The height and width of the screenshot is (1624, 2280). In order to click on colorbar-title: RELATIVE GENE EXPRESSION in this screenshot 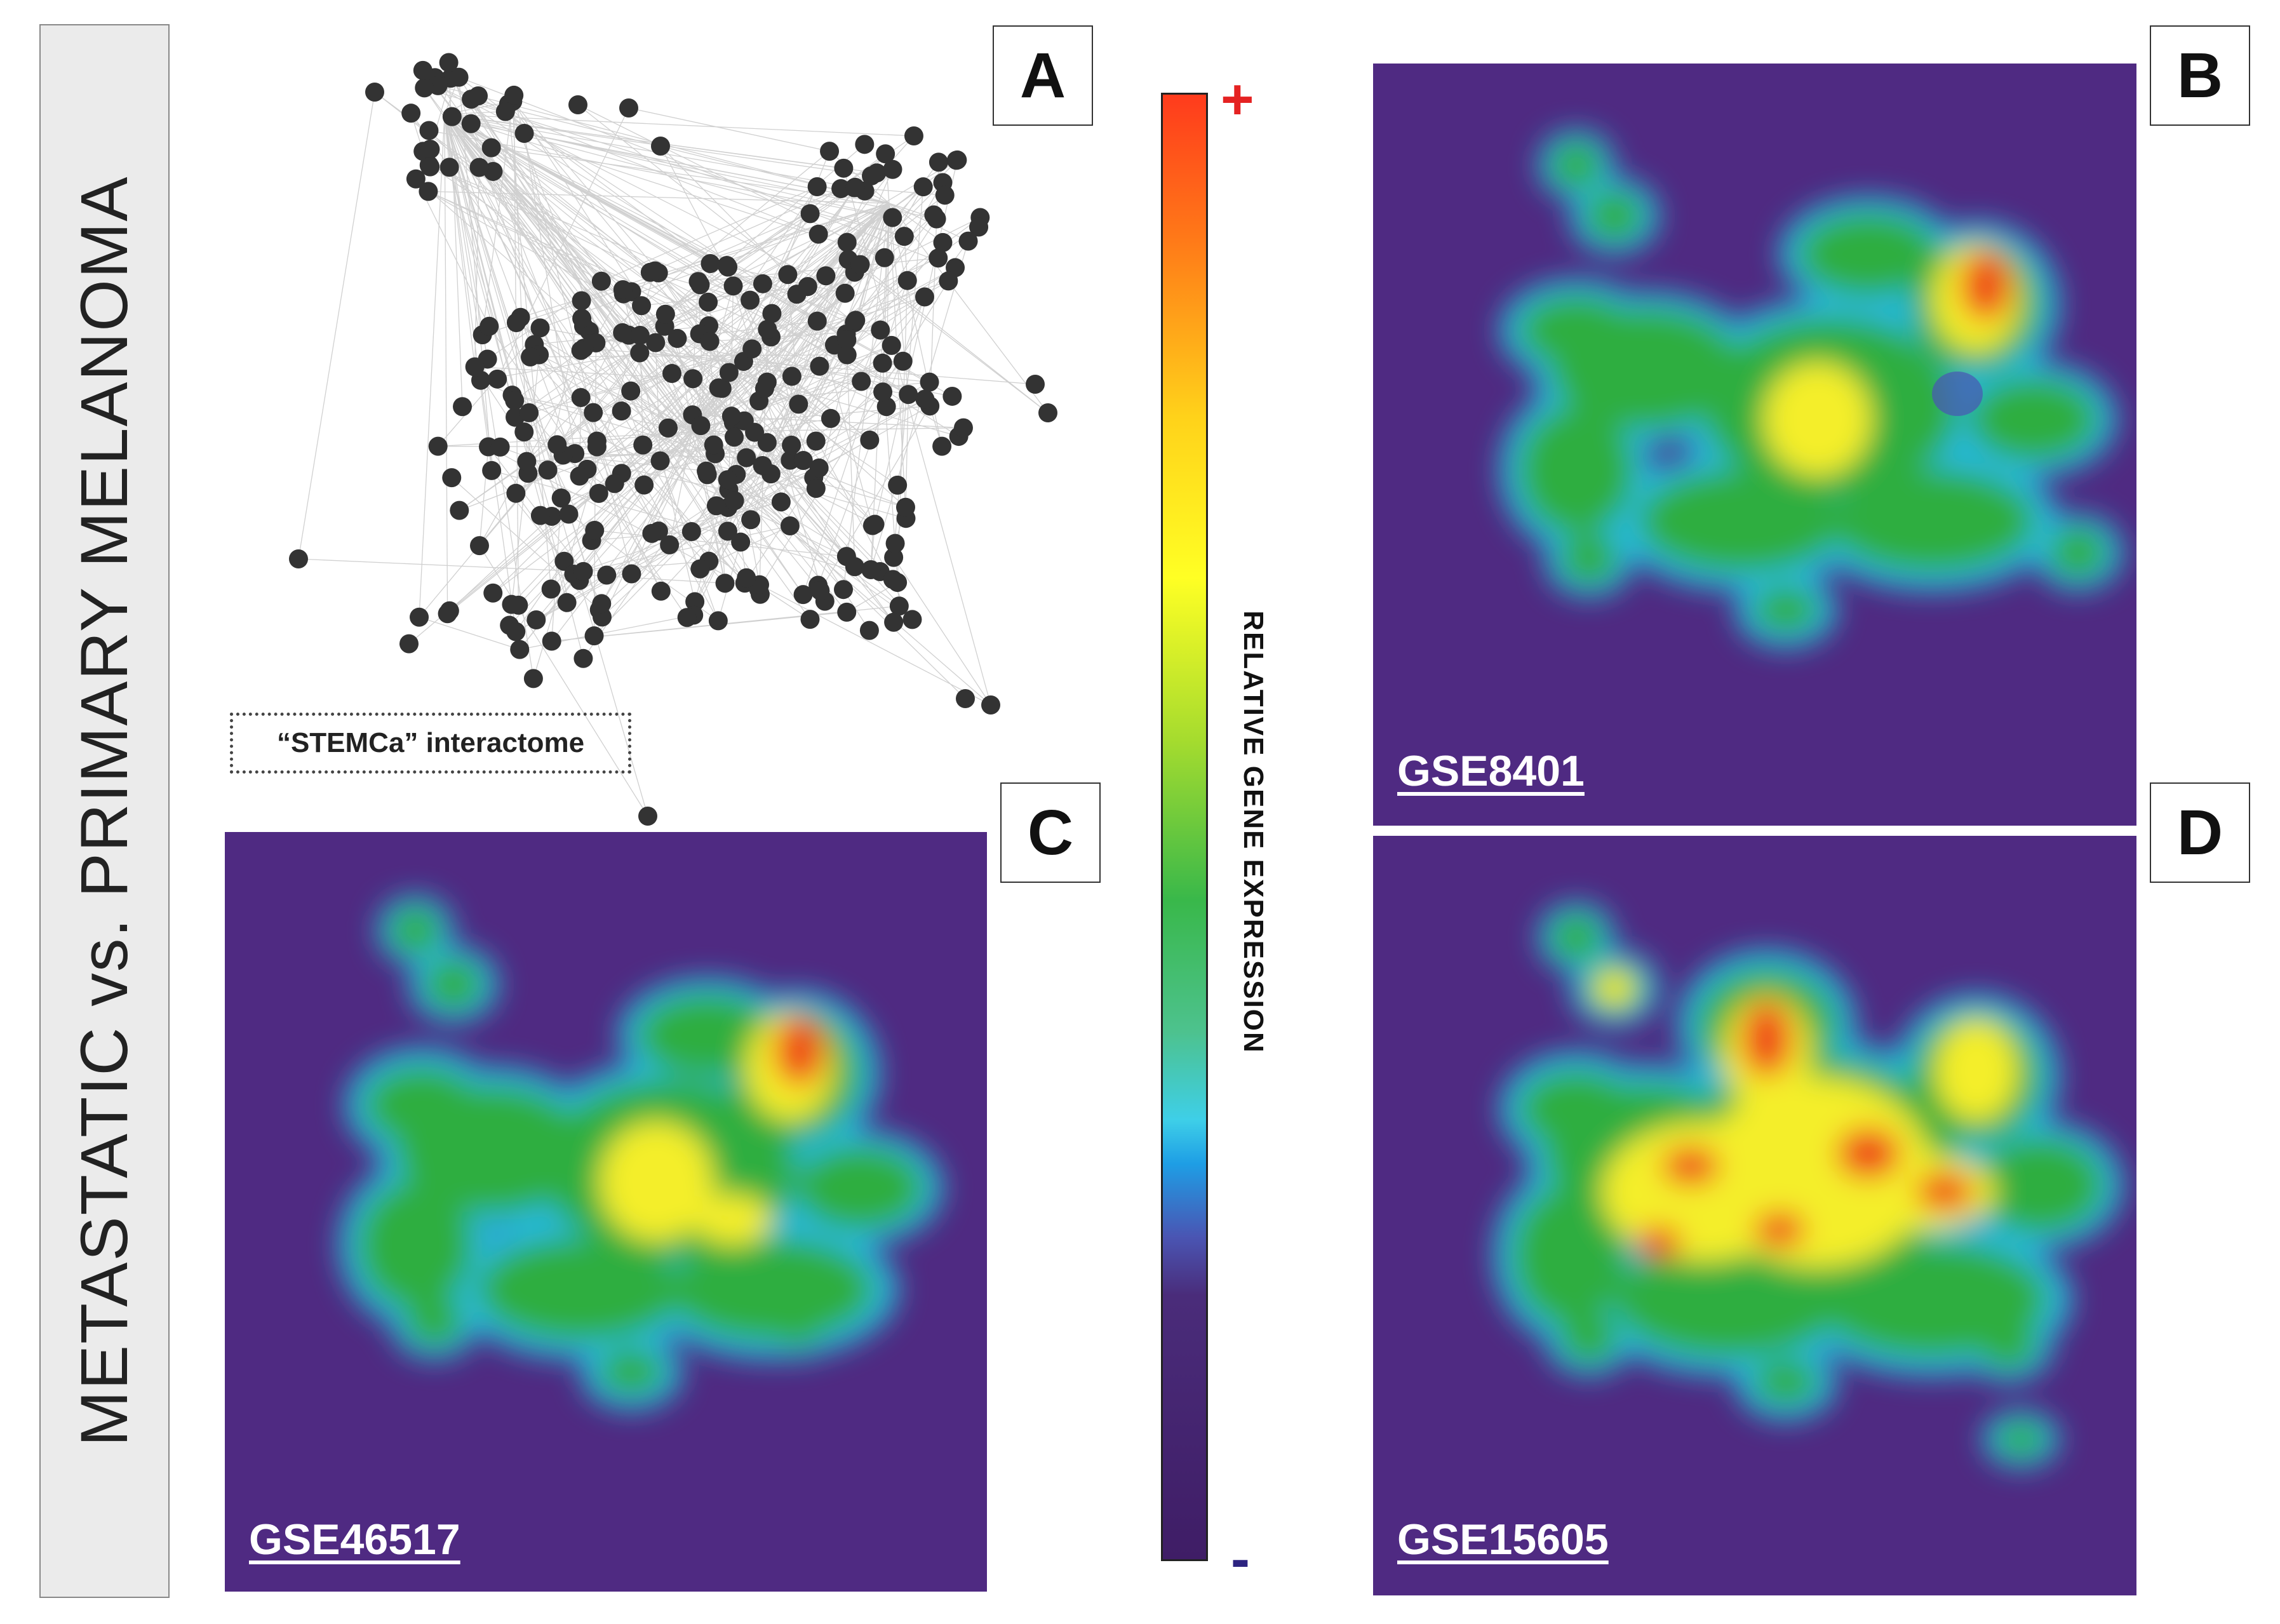, I will do `click(1253, 832)`.